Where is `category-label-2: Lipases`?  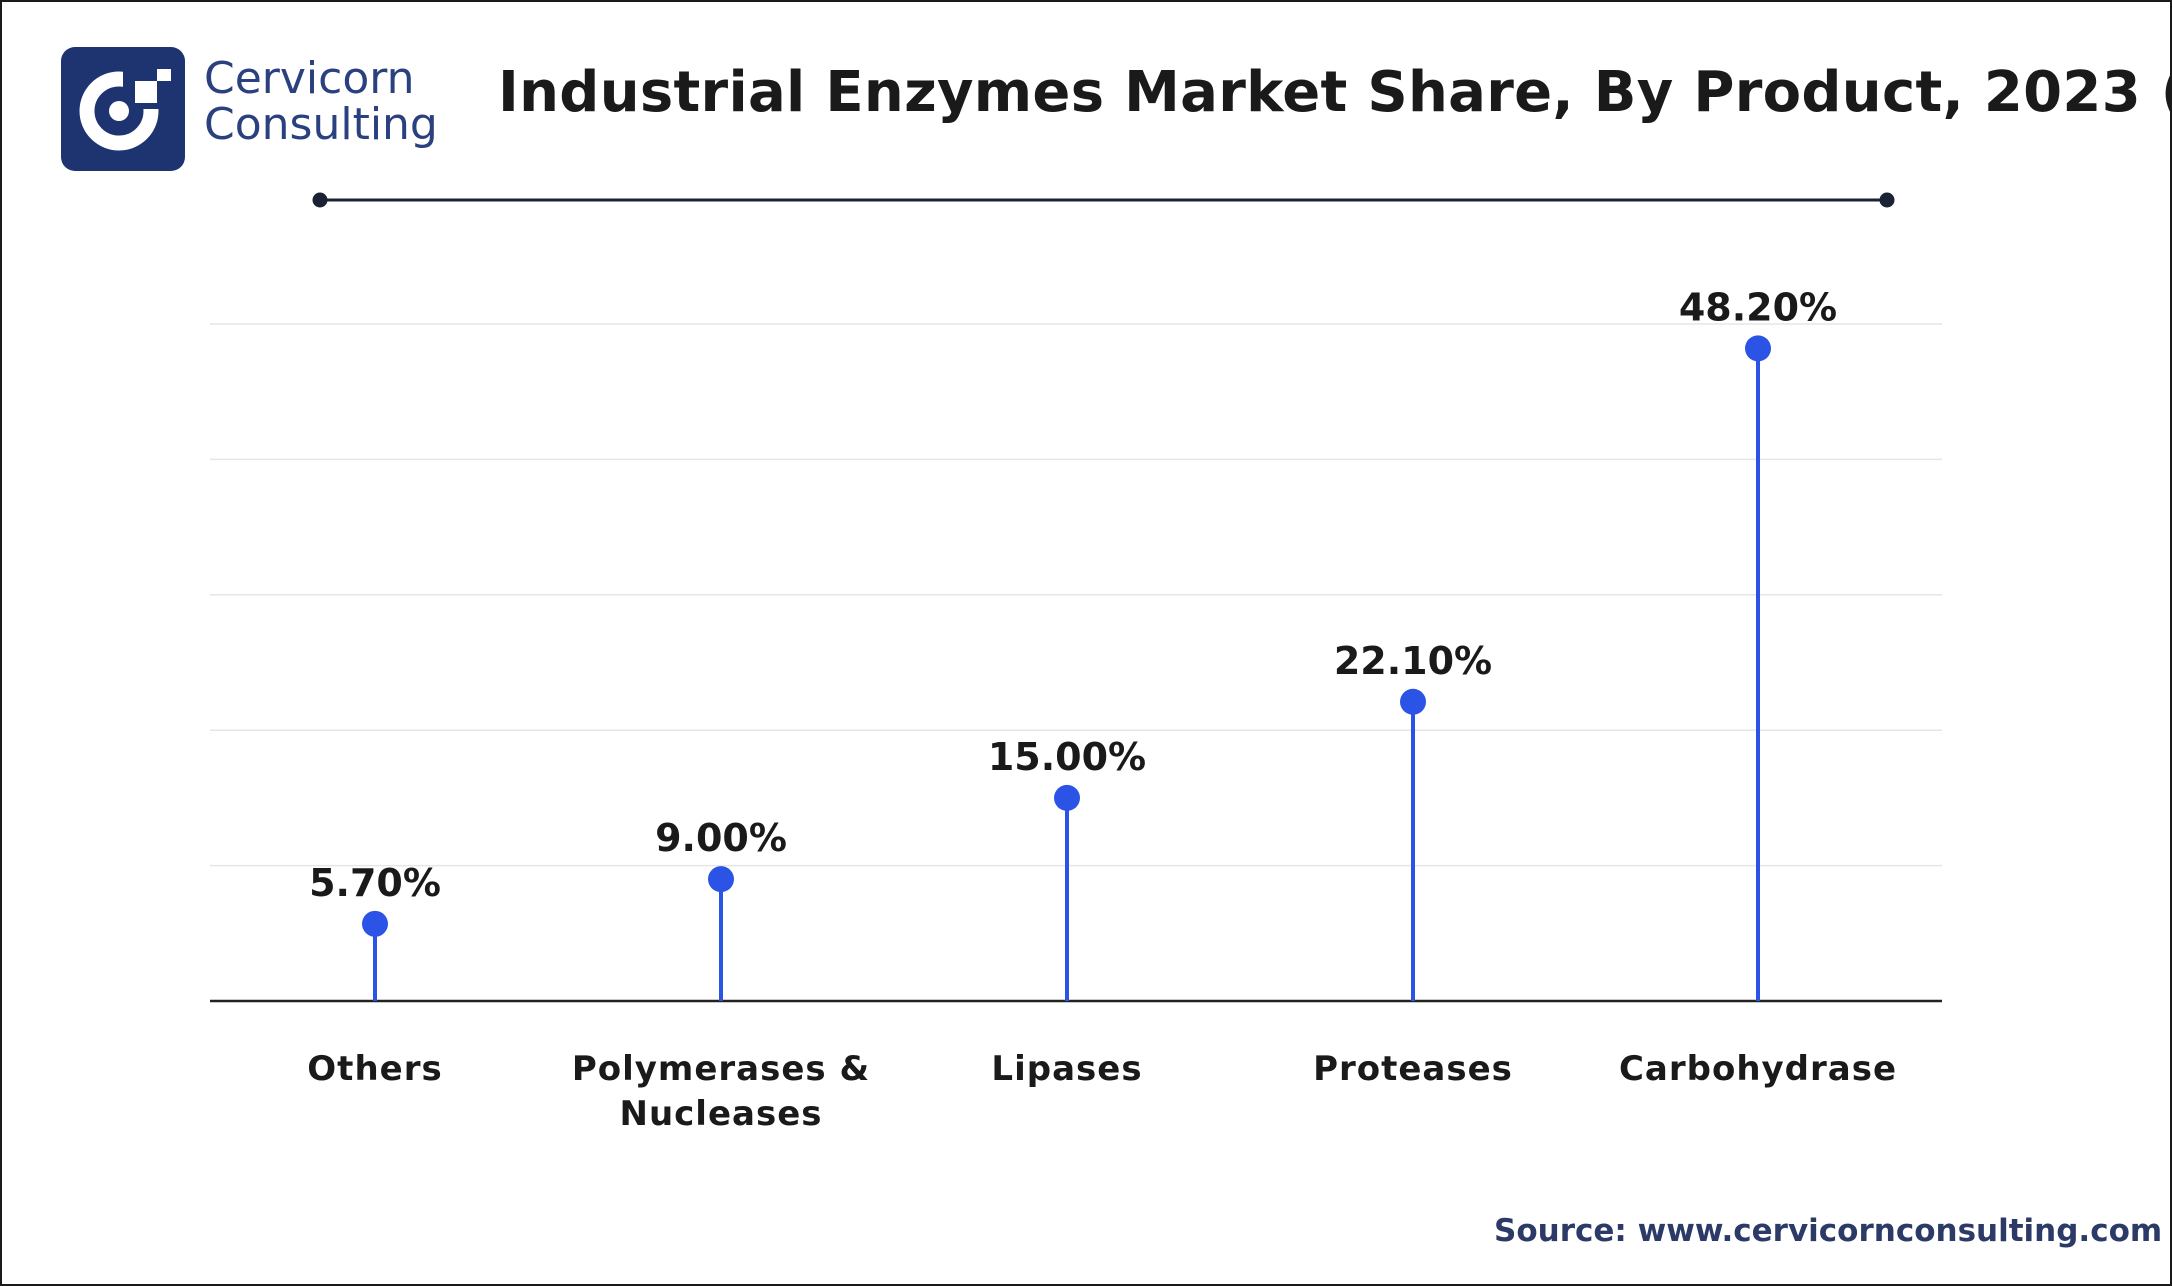 category-label-2: Lipases is located at coordinates (1066, 1069).